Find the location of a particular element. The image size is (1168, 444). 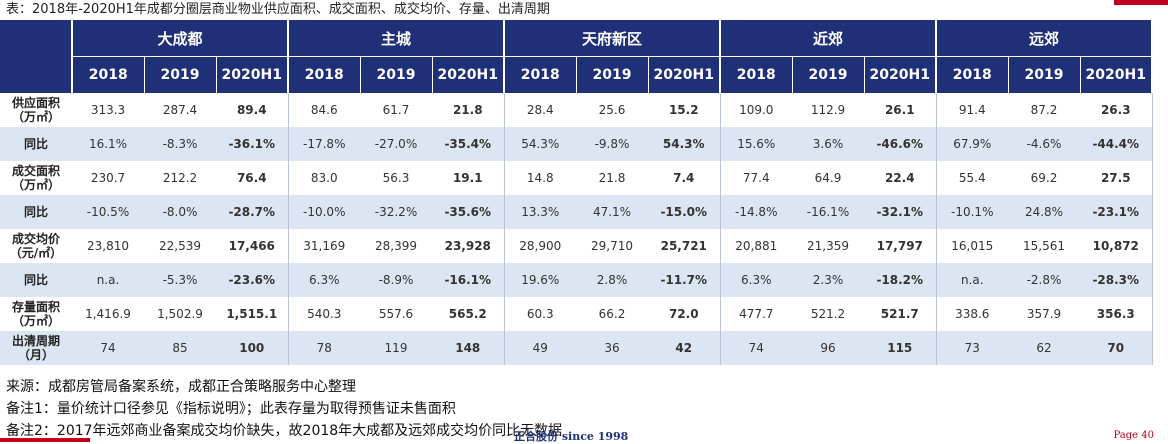

table-cell: 28,900 is located at coordinates (540, 246).